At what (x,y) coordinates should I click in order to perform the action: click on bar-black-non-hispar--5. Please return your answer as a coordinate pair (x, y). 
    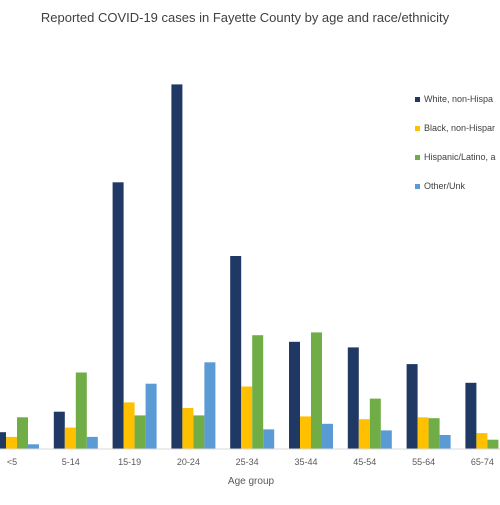
    Looking at the image, I should click on (11, 442).